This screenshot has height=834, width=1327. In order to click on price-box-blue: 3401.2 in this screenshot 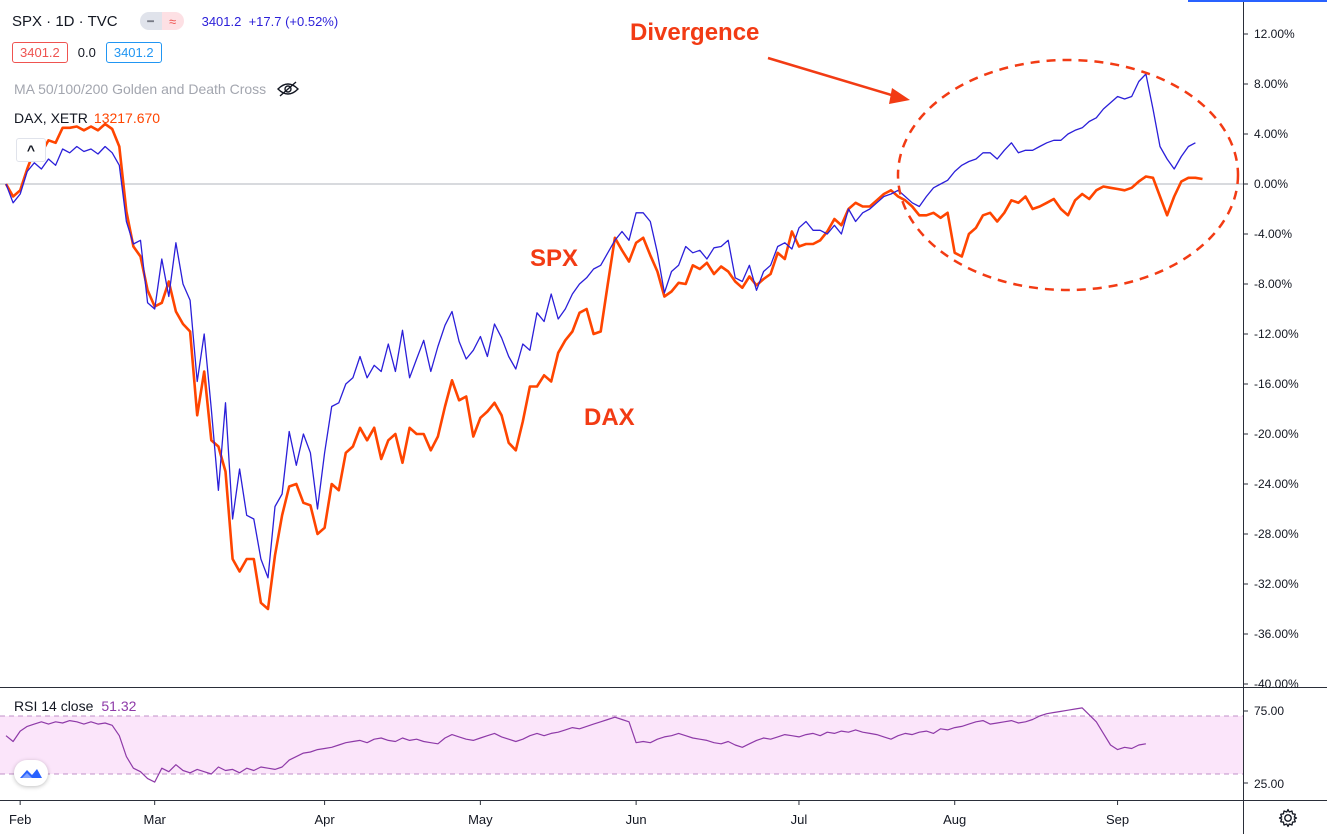, I will do `click(133, 52)`.